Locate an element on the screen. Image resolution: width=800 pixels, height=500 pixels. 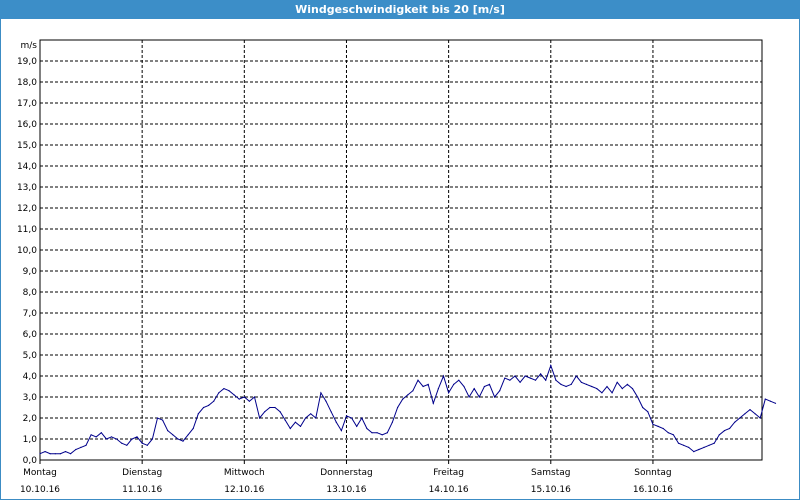
x-tick-day: Dienstag is located at coordinates (142, 473).